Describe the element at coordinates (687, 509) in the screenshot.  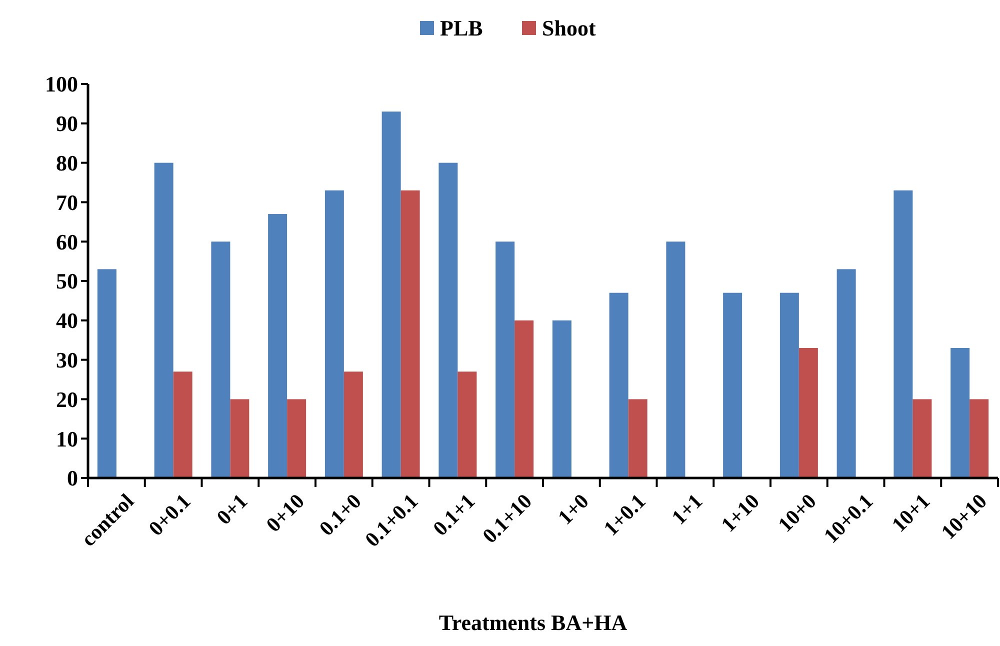
I see `x-tick-label: 1+1` at that location.